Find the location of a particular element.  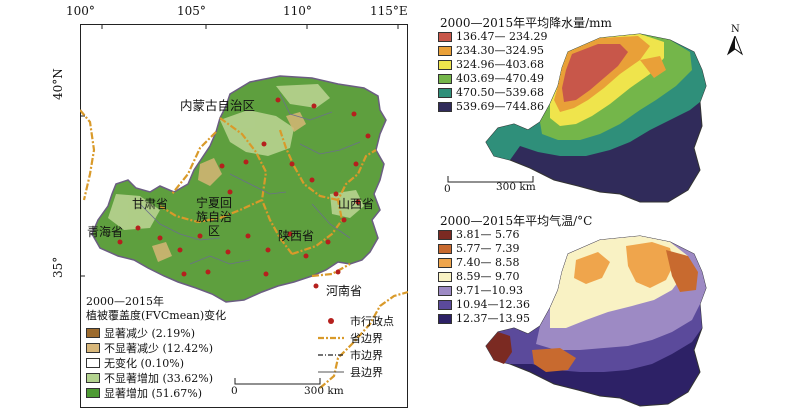

temp-legend-item: 12.37—13.95 is located at coordinates (484, 318).